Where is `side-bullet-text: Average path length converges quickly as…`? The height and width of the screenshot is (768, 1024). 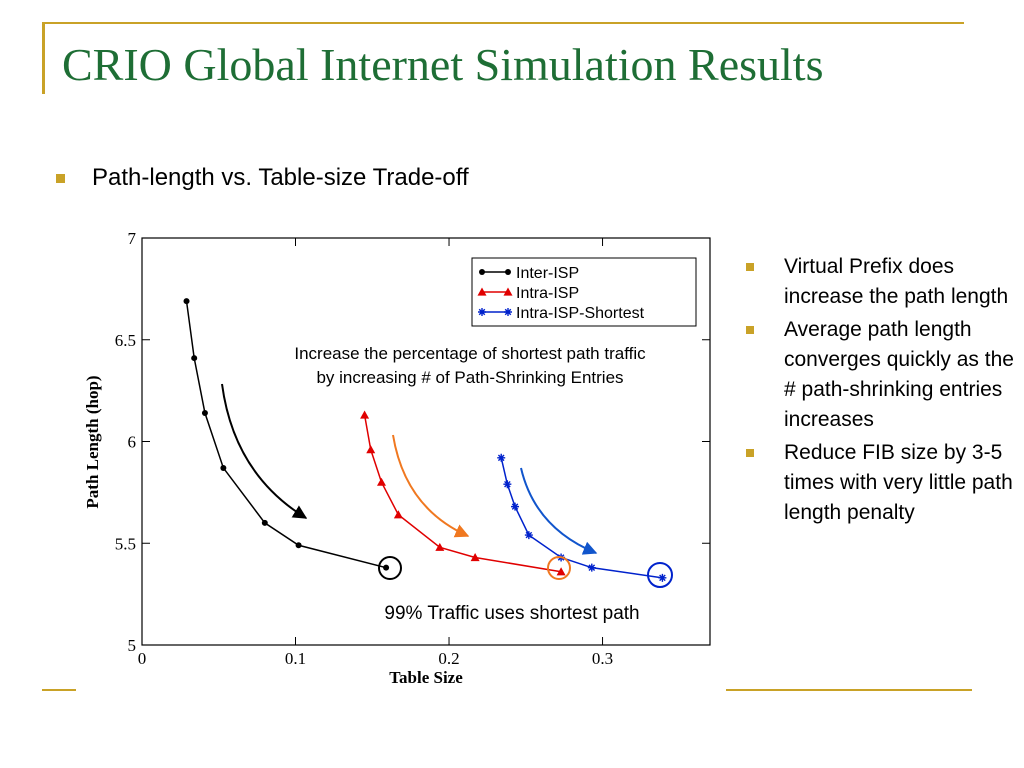 side-bullet-text: Average path length converges quickly as… is located at coordinates (899, 374).